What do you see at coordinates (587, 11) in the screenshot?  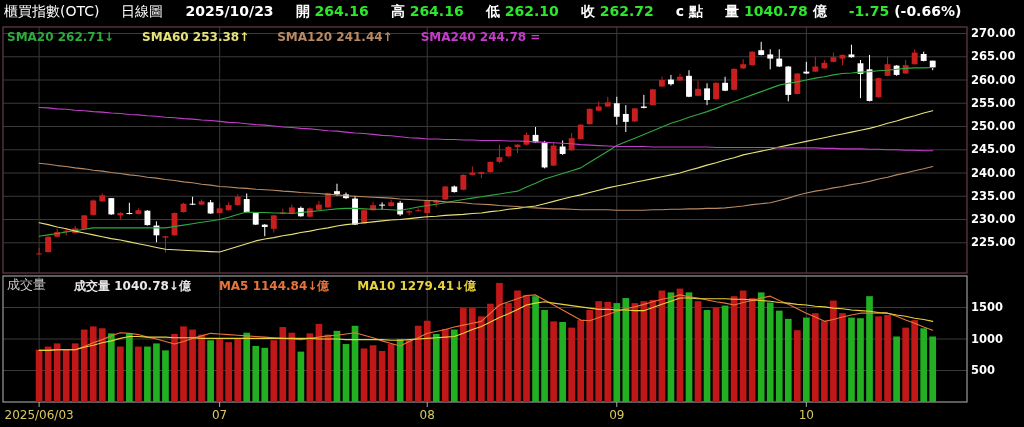 I see `header: 收` at bounding box center [587, 11].